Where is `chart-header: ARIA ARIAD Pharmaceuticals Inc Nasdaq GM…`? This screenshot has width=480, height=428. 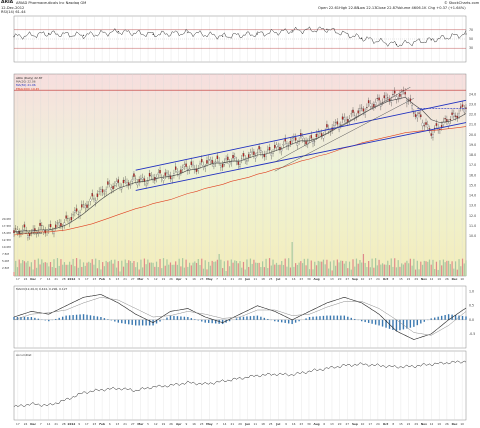 chart-header: ARIA ARIAD Pharmaceuticals Inc Nasdaq GM… is located at coordinates (240, 8).